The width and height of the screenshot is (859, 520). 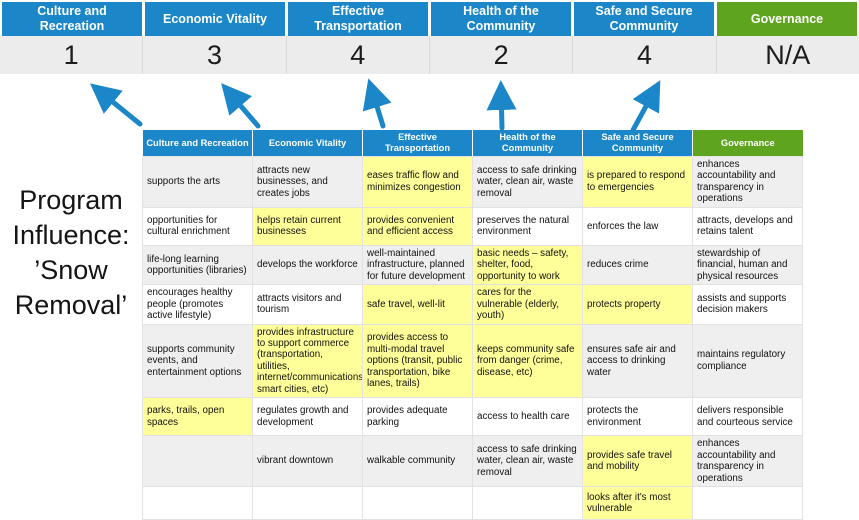 I want to click on up-arrows, so click(x=375, y=105).